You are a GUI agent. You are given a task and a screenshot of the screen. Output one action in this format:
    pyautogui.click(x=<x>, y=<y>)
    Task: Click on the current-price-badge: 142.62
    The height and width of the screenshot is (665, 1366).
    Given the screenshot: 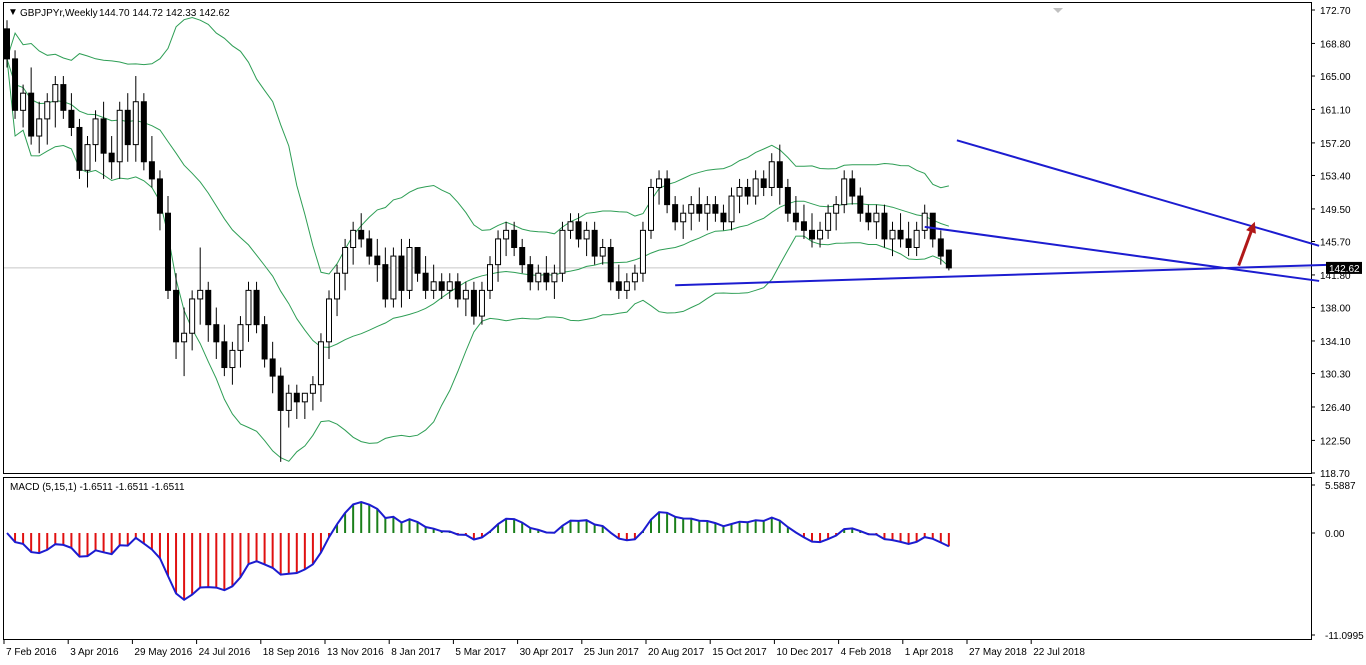 What is the action you would take?
    pyautogui.click(x=1344, y=268)
    